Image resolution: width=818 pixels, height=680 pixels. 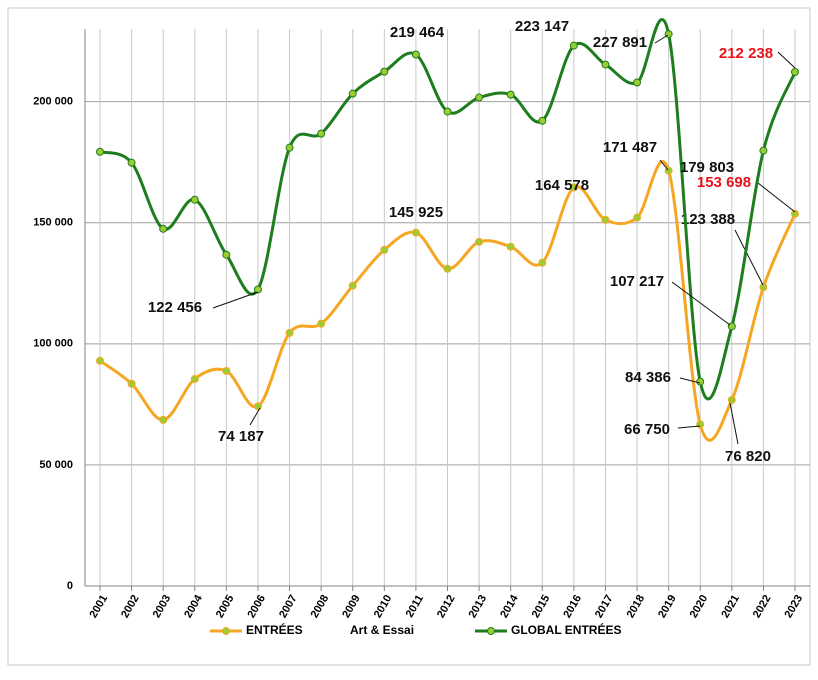 I want to click on x-tick-label: 2022, so click(x=762, y=606).